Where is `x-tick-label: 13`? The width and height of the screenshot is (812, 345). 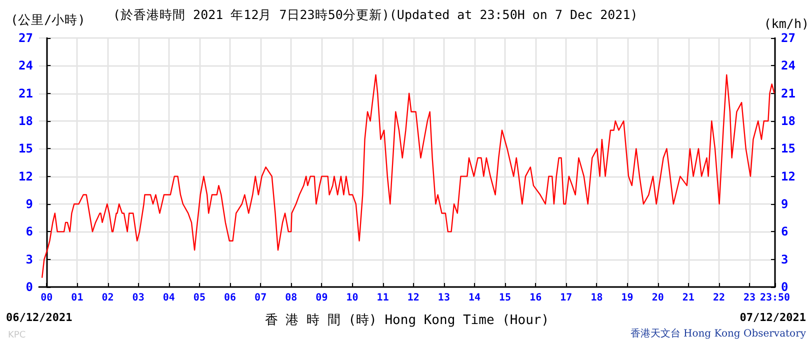 x-tick-label: 13 is located at coordinates (444, 298).